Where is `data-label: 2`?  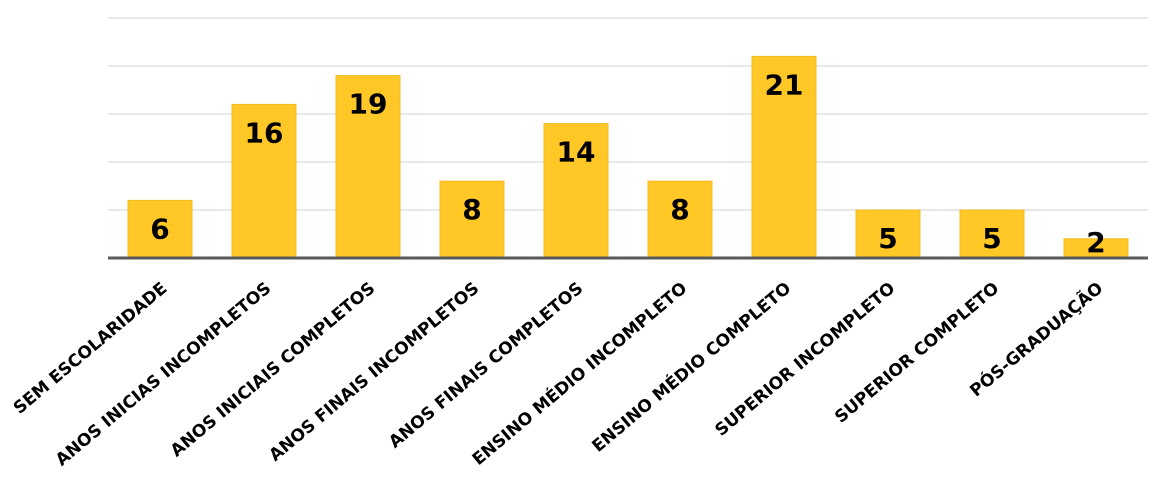 data-label: 2 is located at coordinates (1095, 242).